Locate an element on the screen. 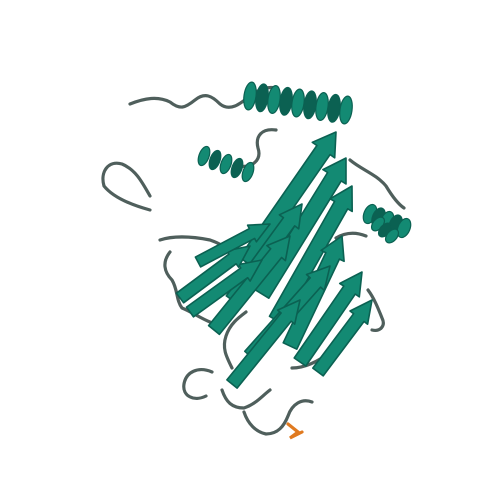 The height and width of the screenshot is (500, 500). orange-segment is located at coordinates (295, 431).